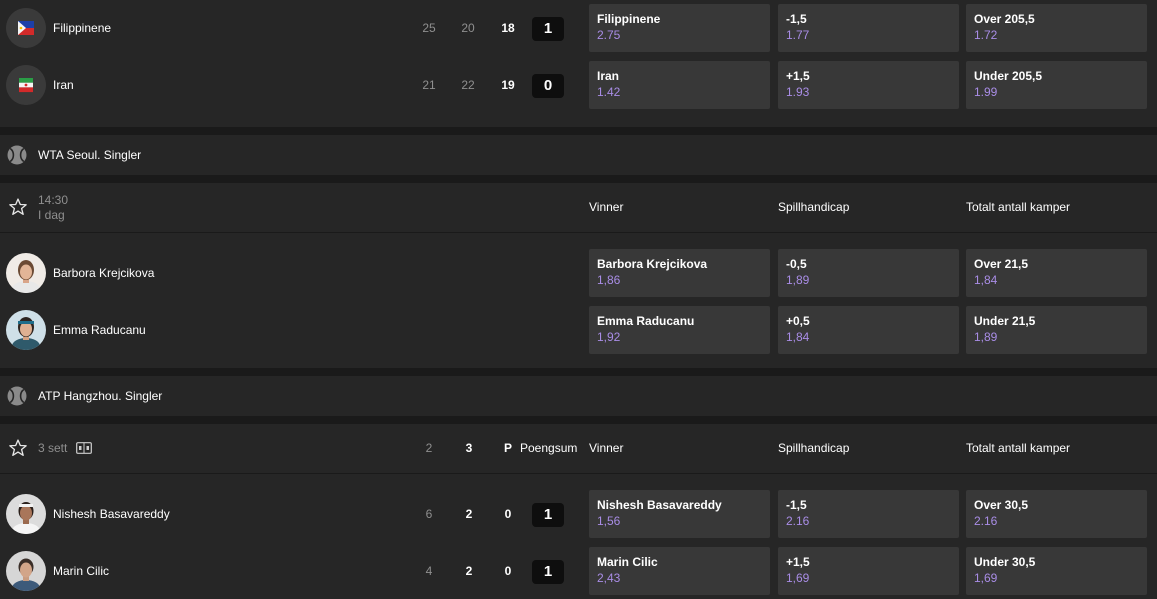 The image size is (1157, 599). I want to click on column-header-points: P, so click(507, 448).